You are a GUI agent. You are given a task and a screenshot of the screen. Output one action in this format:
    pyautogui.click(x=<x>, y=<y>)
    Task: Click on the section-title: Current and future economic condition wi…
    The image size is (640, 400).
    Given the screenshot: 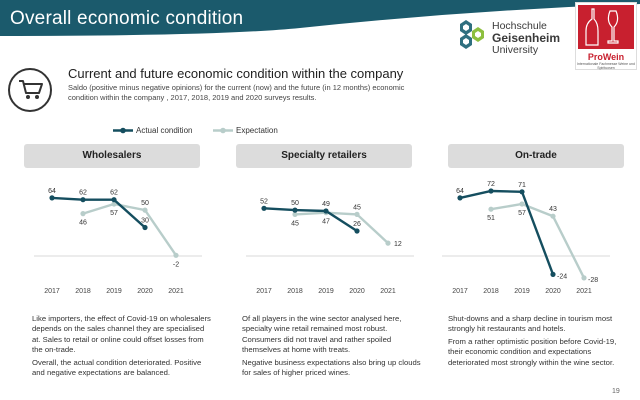 What is the action you would take?
    pyautogui.click(x=236, y=73)
    